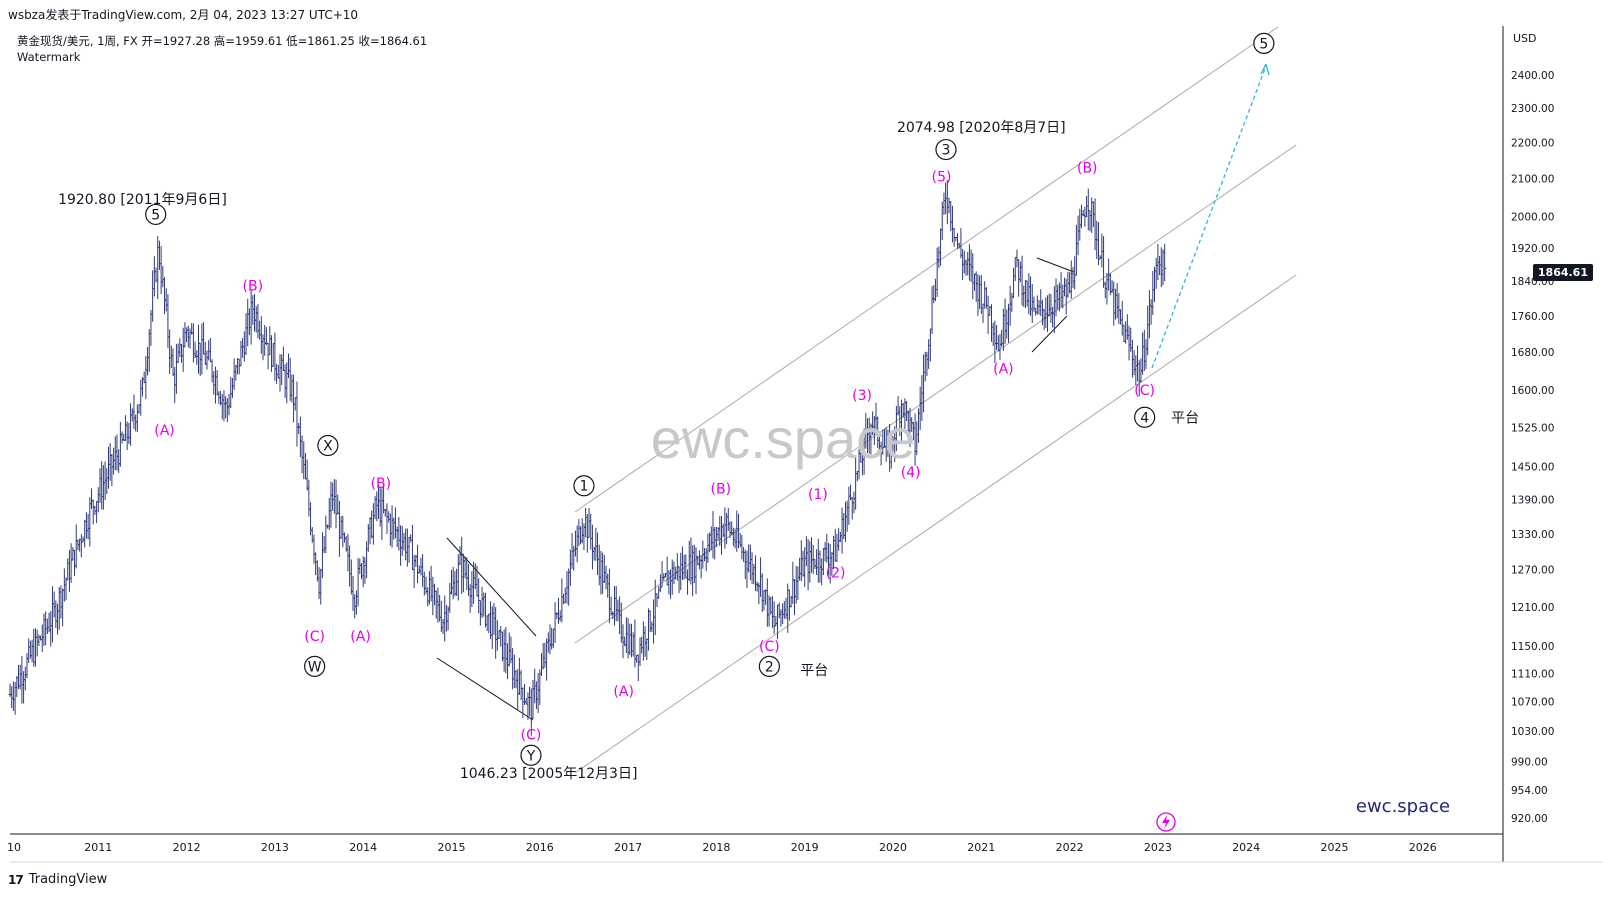  I want to click on y-tick-label: 1070.00, so click(1532, 703).